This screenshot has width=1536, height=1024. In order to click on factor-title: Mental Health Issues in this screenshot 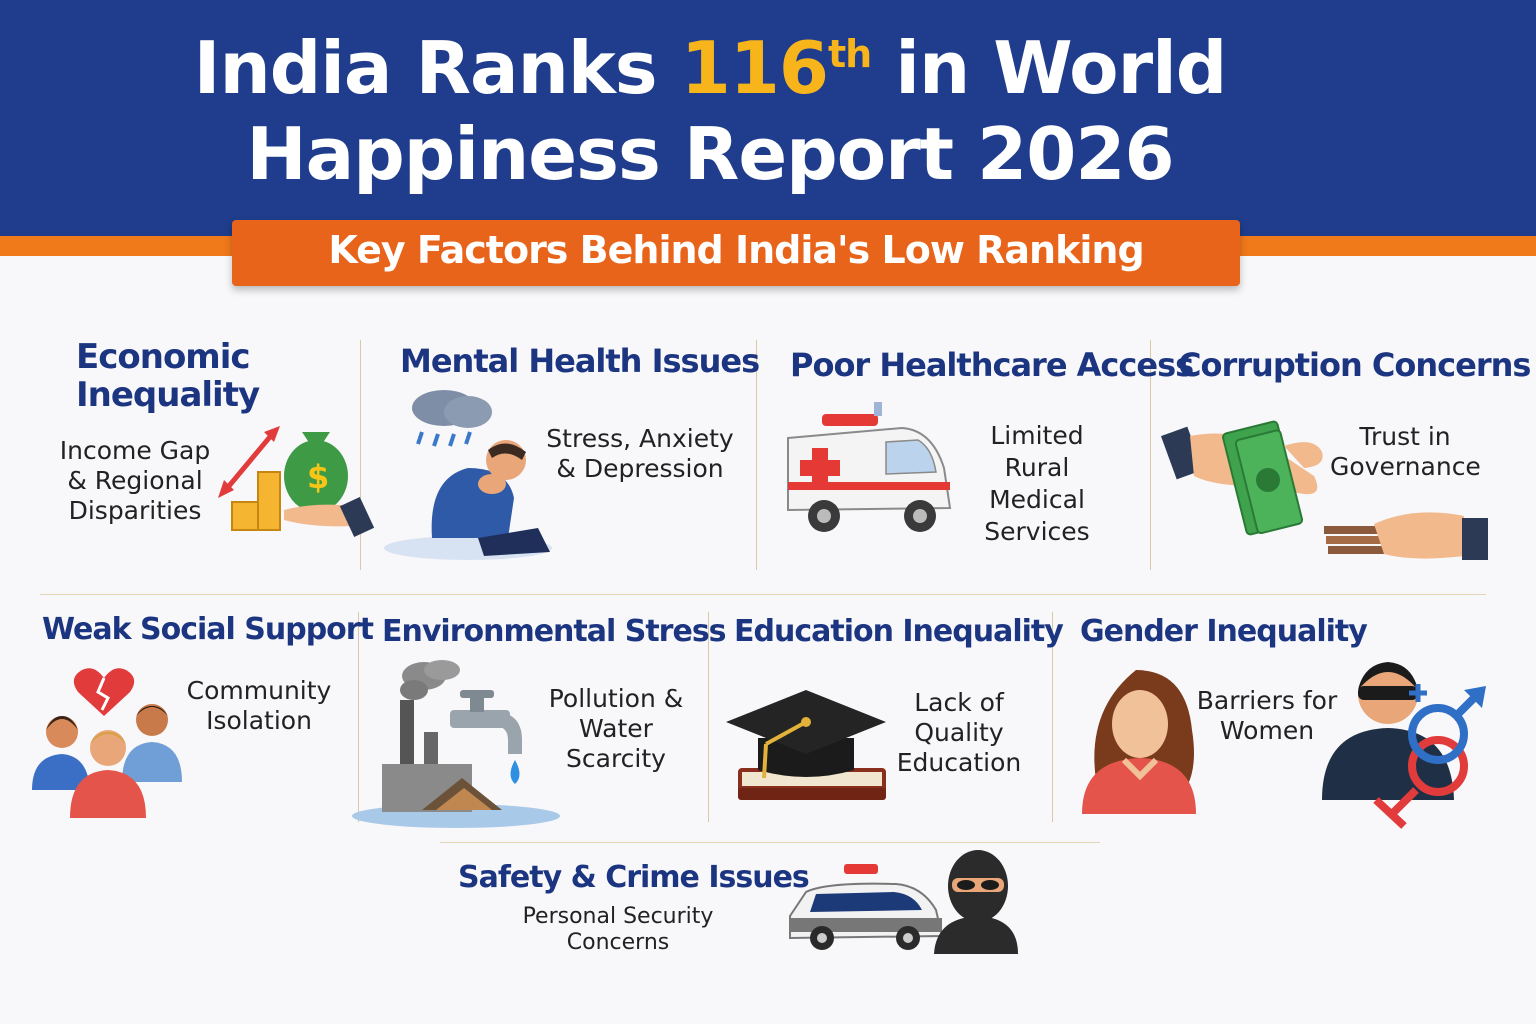, I will do `click(580, 361)`.